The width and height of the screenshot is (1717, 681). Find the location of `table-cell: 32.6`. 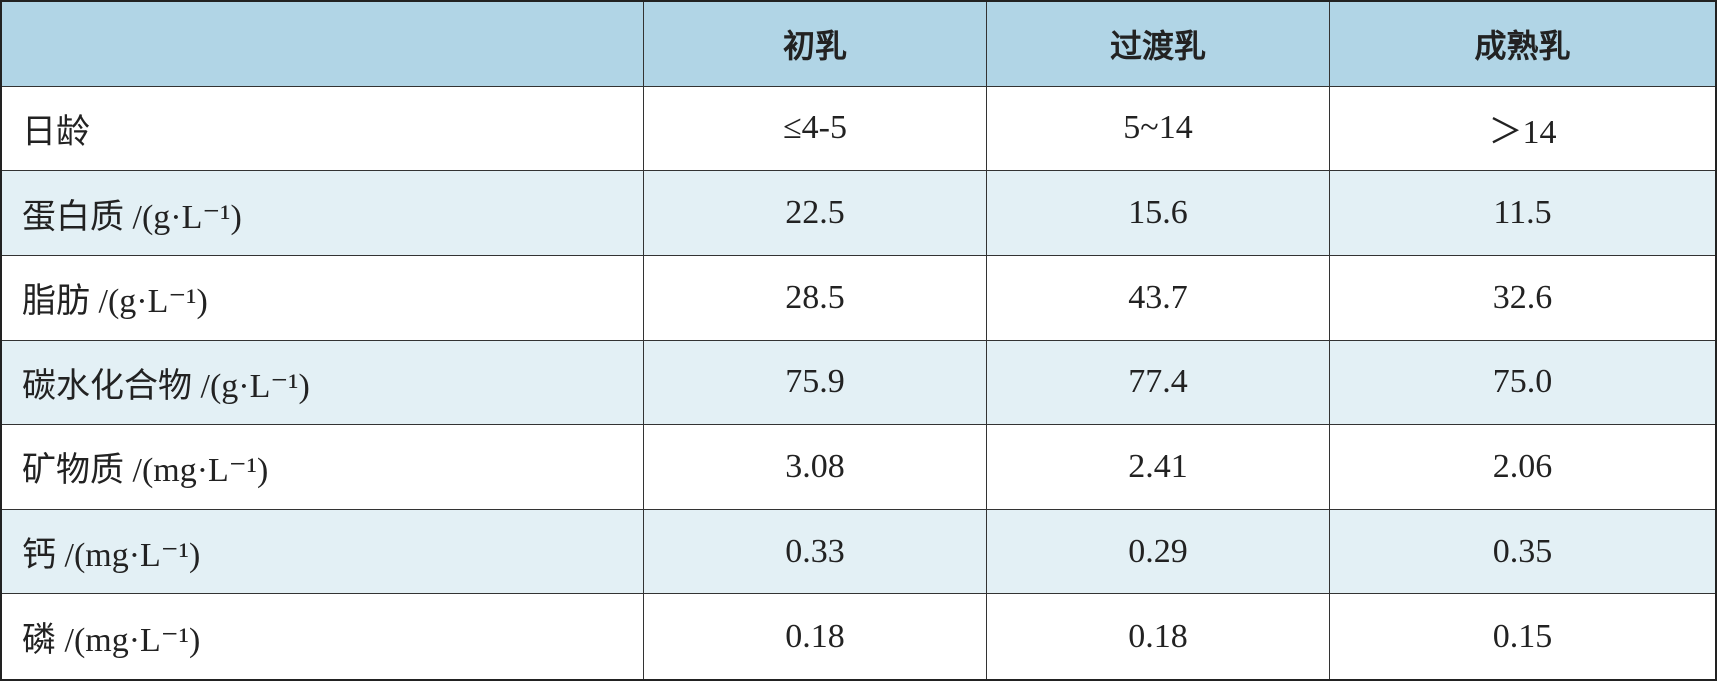

table-cell: 32.6 is located at coordinates (1522, 298).